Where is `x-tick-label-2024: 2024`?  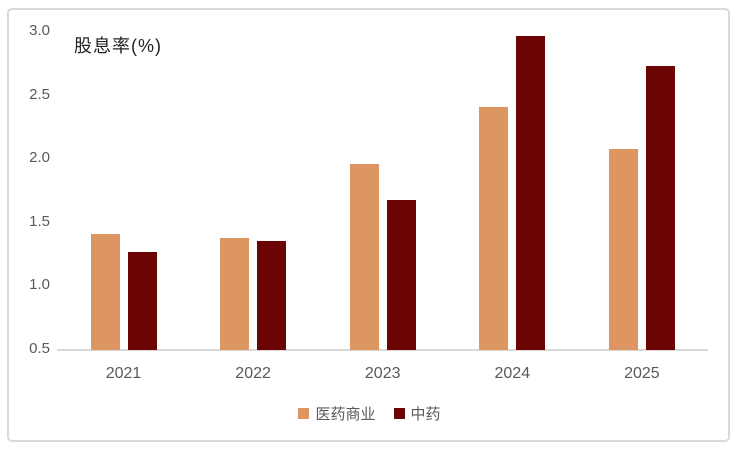
x-tick-label-2024: 2024 is located at coordinates (512, 373).